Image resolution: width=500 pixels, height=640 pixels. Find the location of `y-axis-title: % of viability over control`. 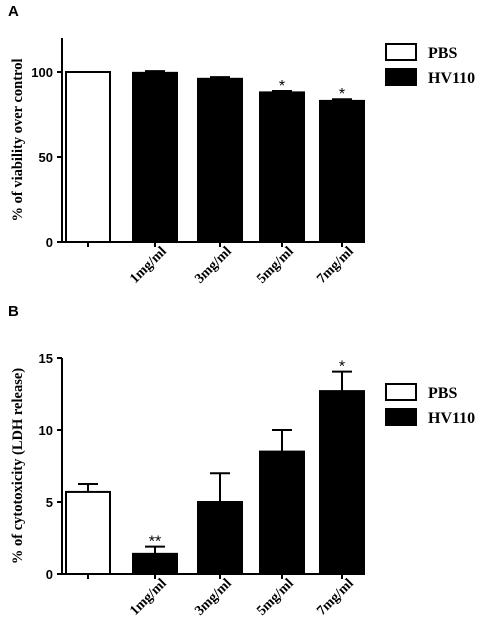

y-axis-title: % of viability over control is located at coordinates (18, 140).